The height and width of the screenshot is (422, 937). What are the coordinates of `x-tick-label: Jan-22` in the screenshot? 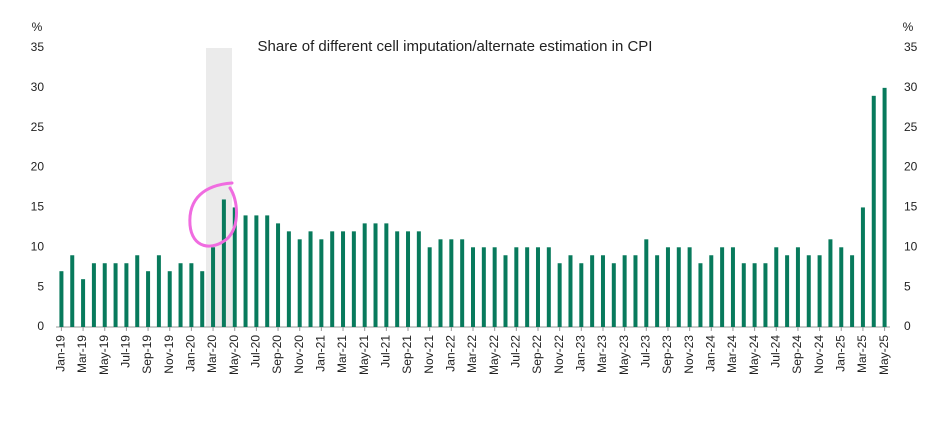 It's located at (451, 353).